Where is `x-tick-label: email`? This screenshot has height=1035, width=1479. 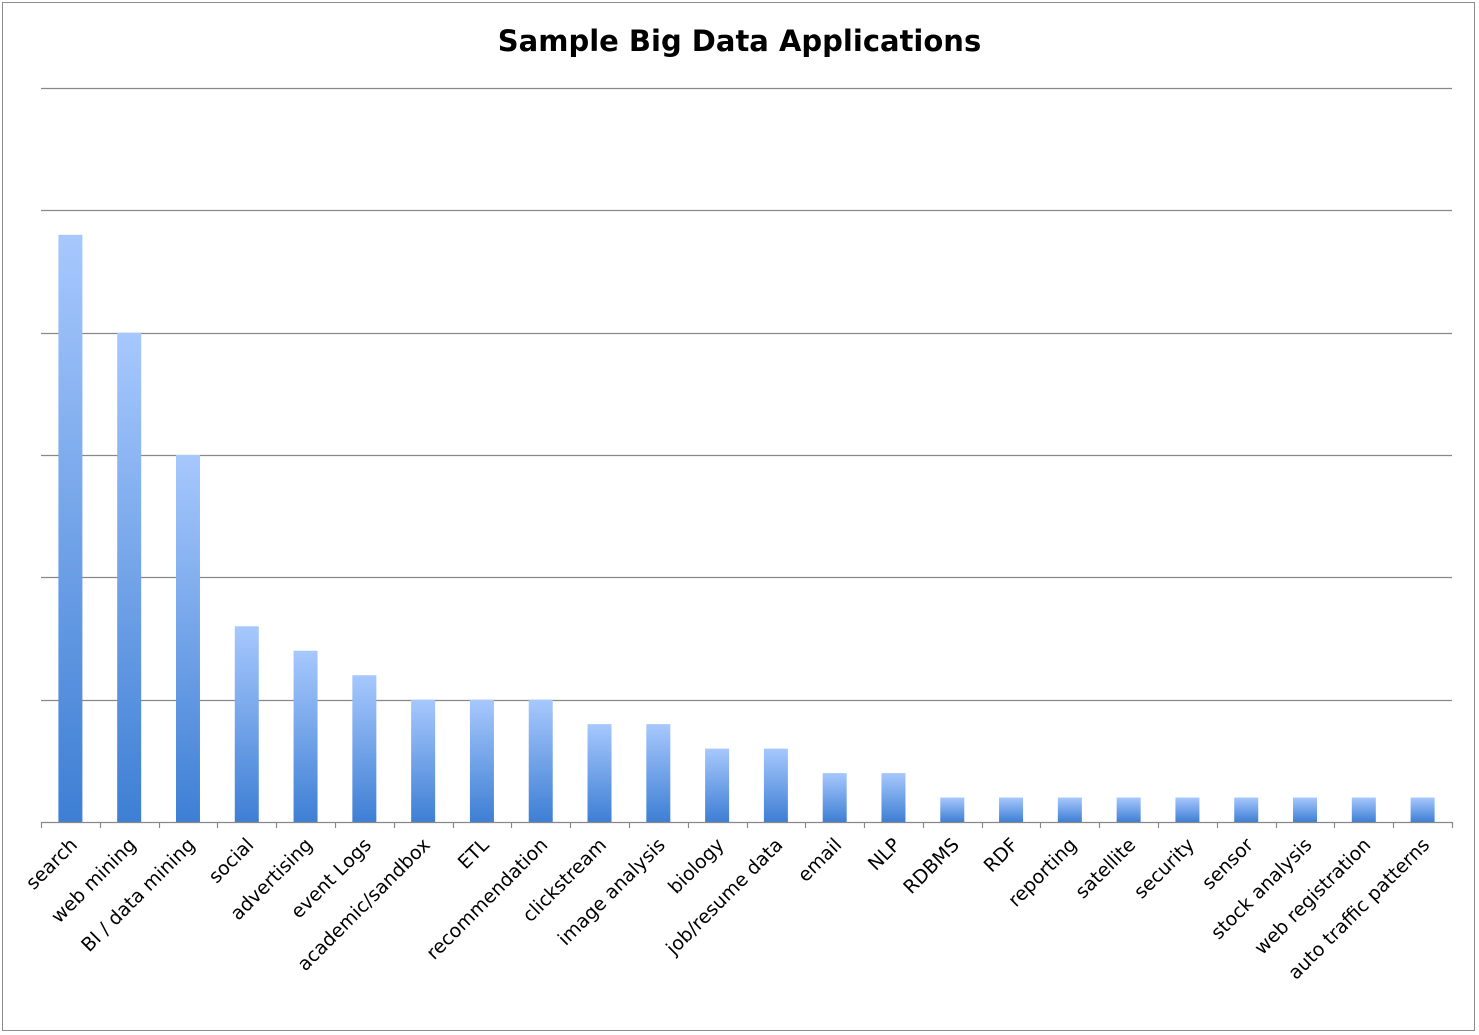
x-tick-label: email is located at coordinates (820, 860).